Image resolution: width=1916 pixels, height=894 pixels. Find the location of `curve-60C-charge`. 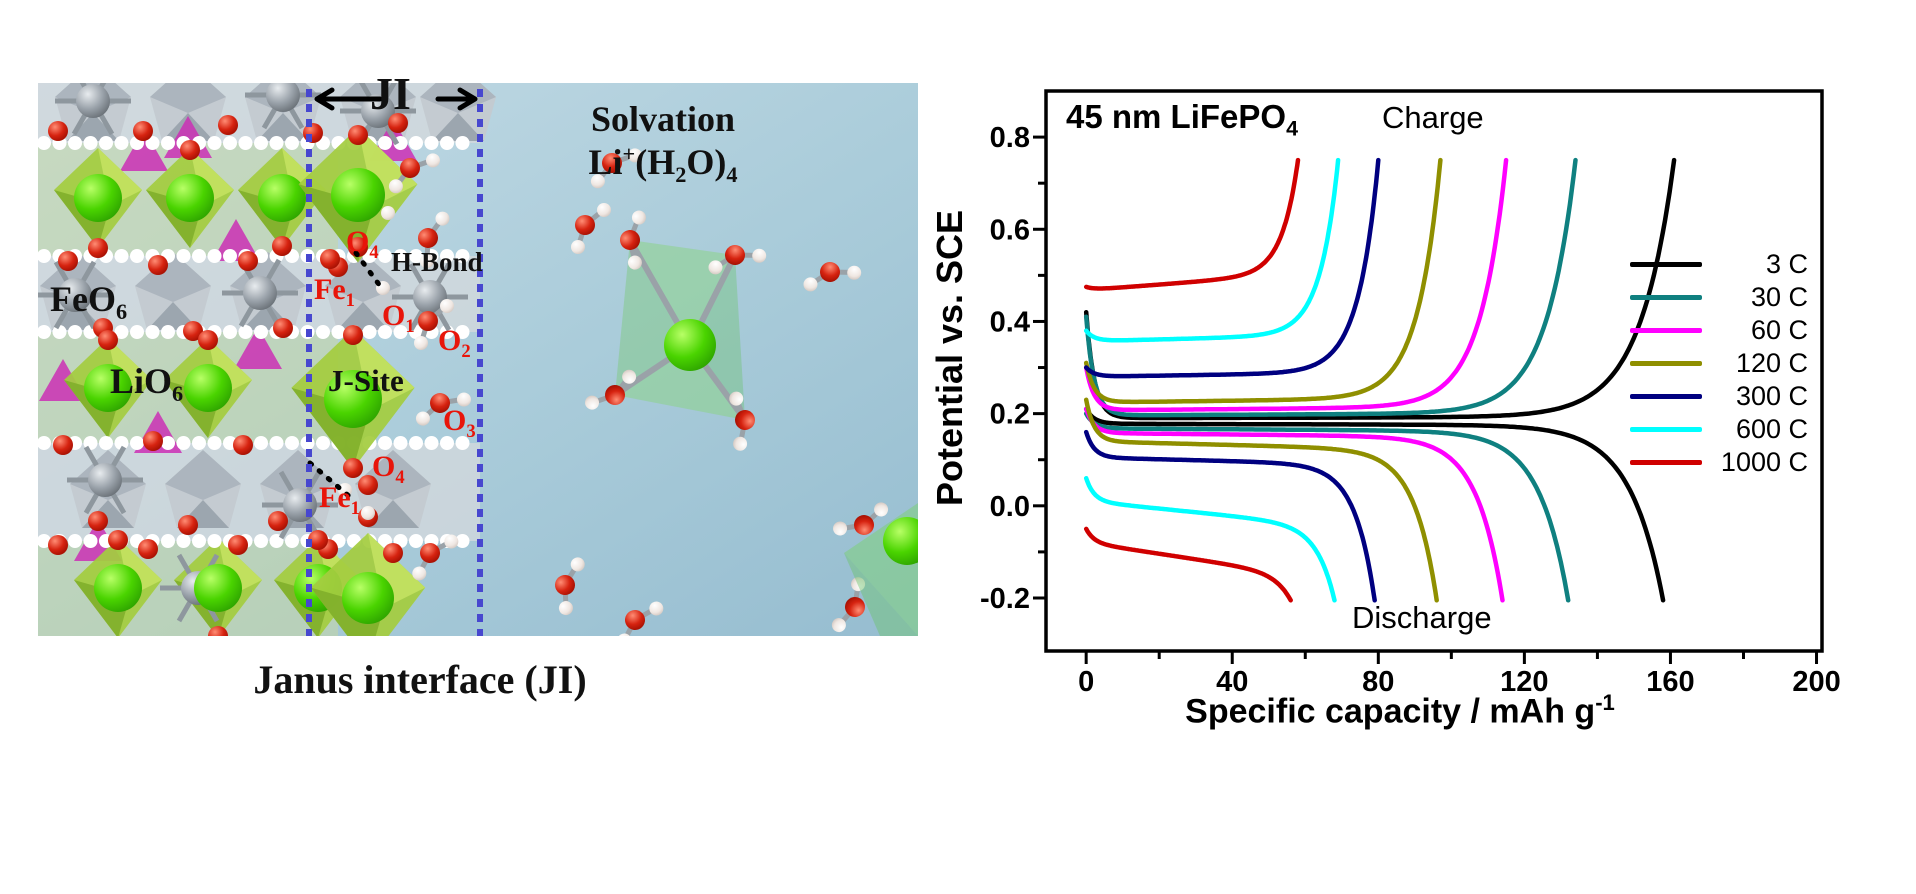

curve-60C-charge is located at coordinates (1296, 285).